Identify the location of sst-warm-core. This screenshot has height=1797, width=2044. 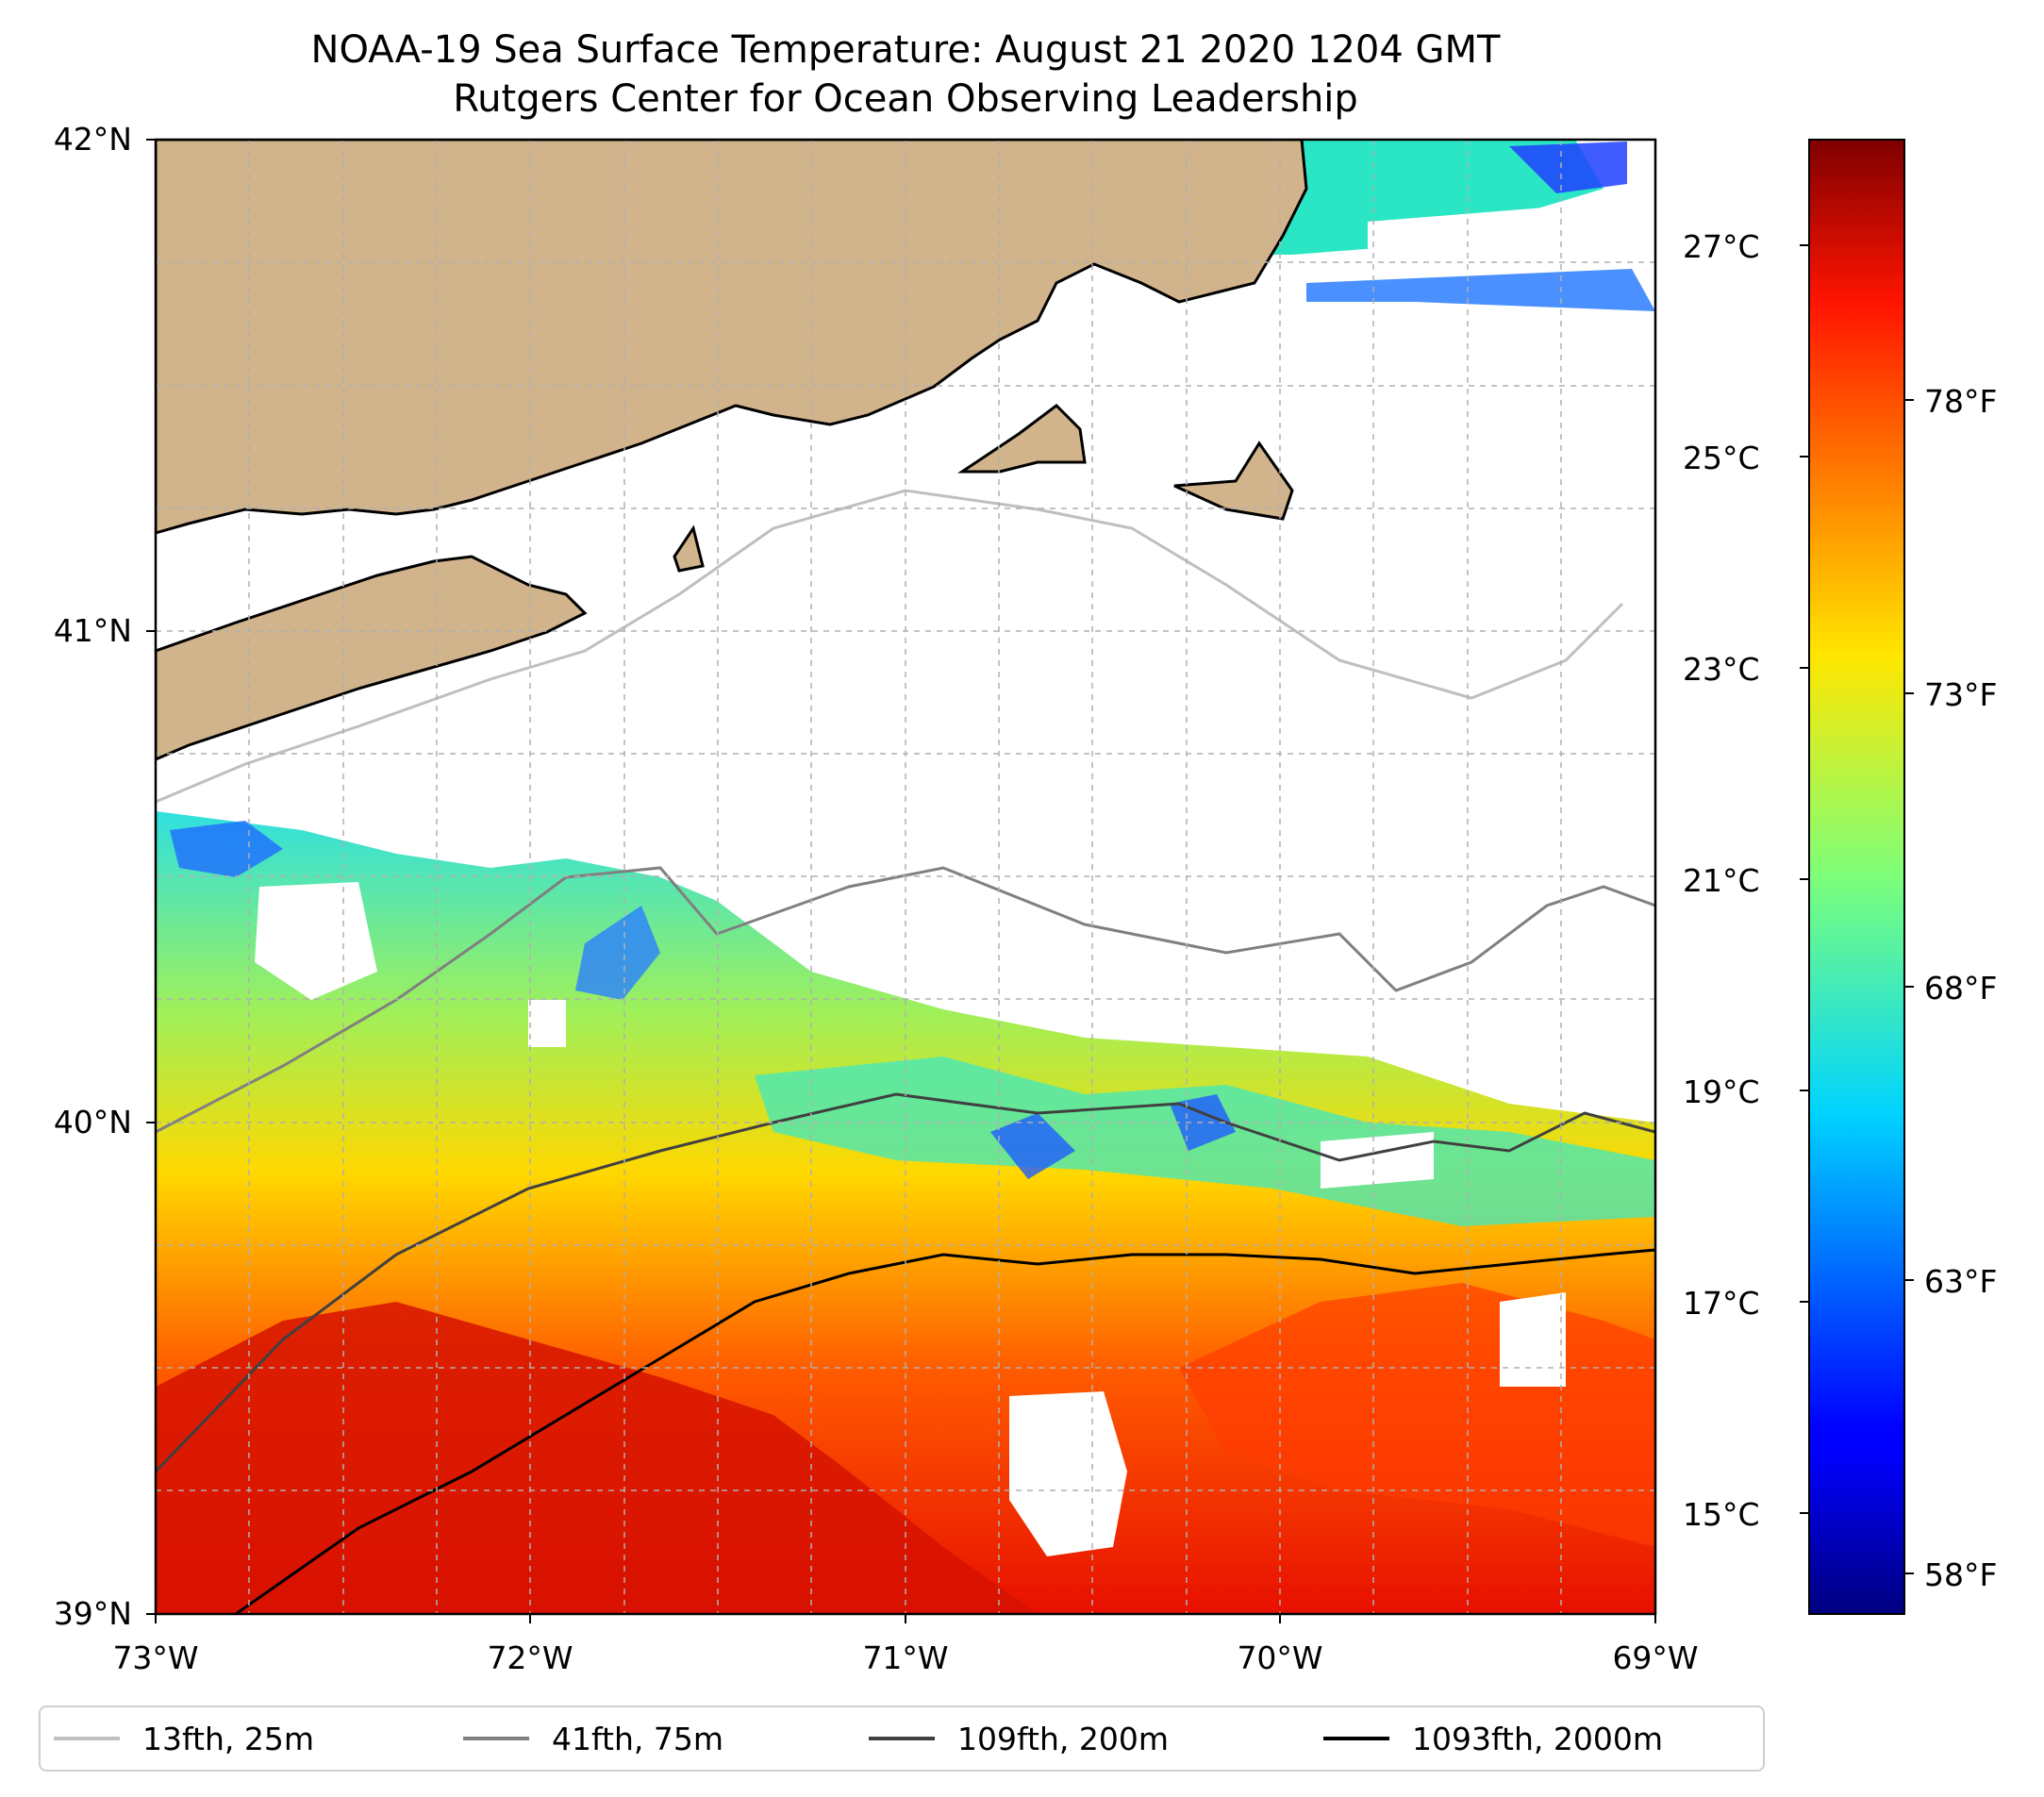
(597, 1458).